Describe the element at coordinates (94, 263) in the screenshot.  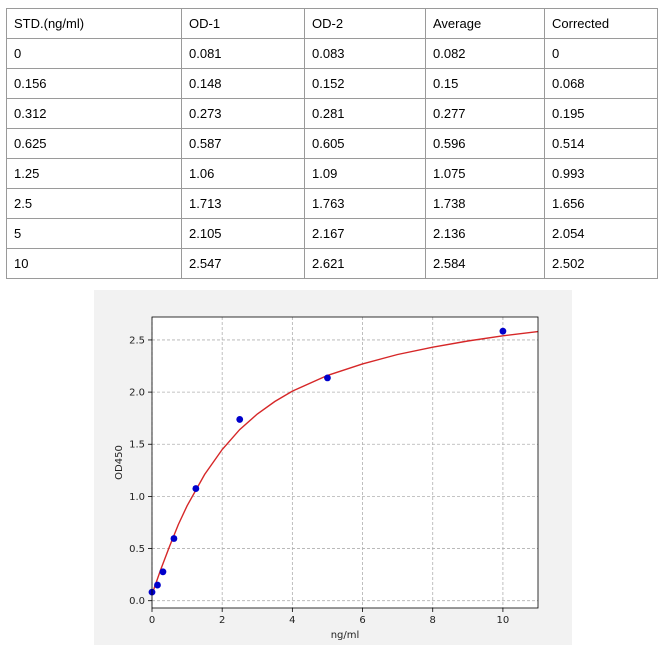
I see `cell-std: 10` at that location.